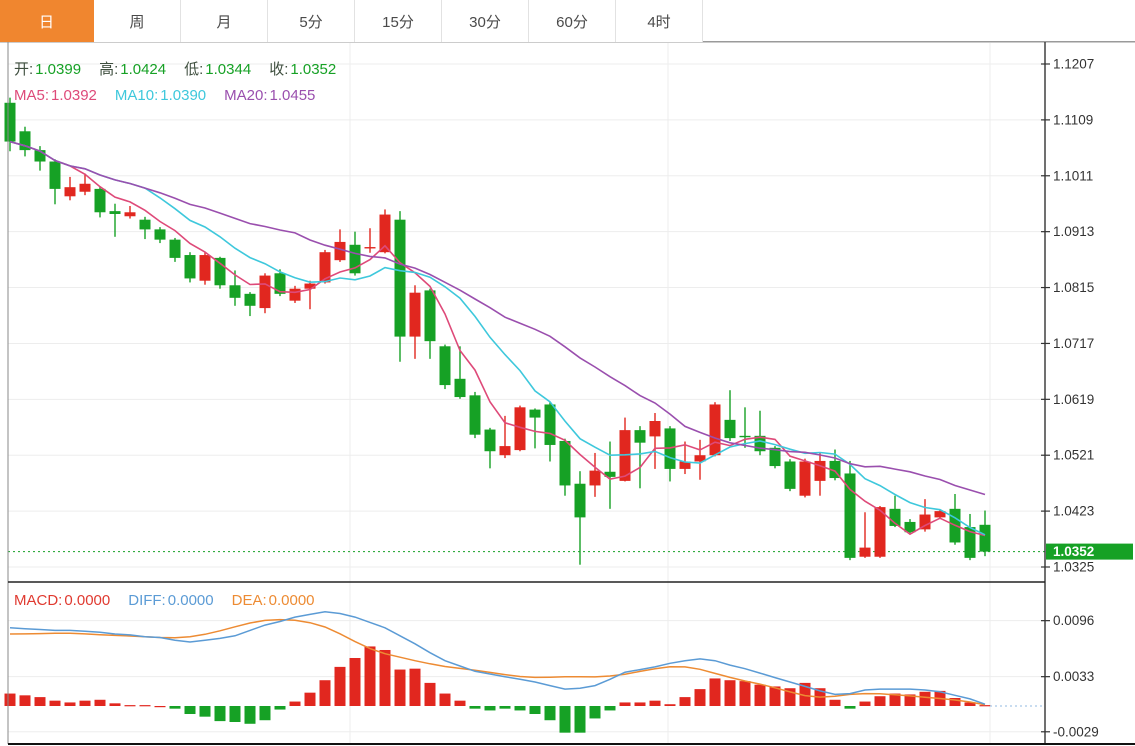 Image resolution: width=1135 pixels, height=746 pixels. I want to click on price-tick-label: 1.0913, so click(1073, 231).